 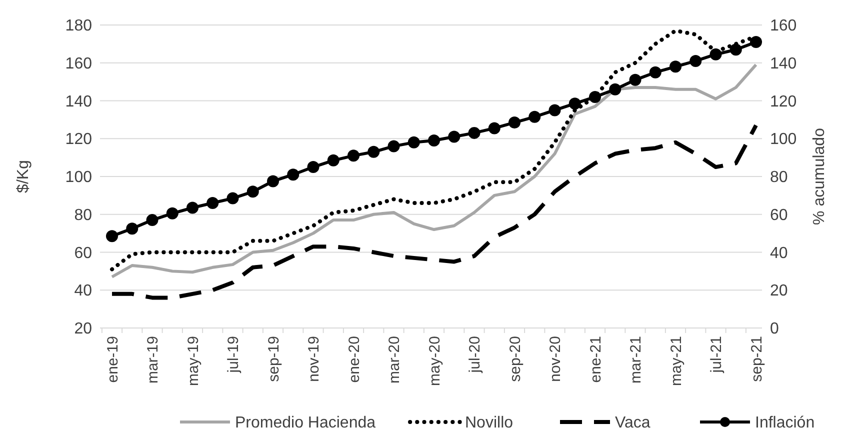 What do you see at coordinates (314, 359) in the screenshot?
I see `x-tick-label: nov-19` at bounding box center [314, 359].